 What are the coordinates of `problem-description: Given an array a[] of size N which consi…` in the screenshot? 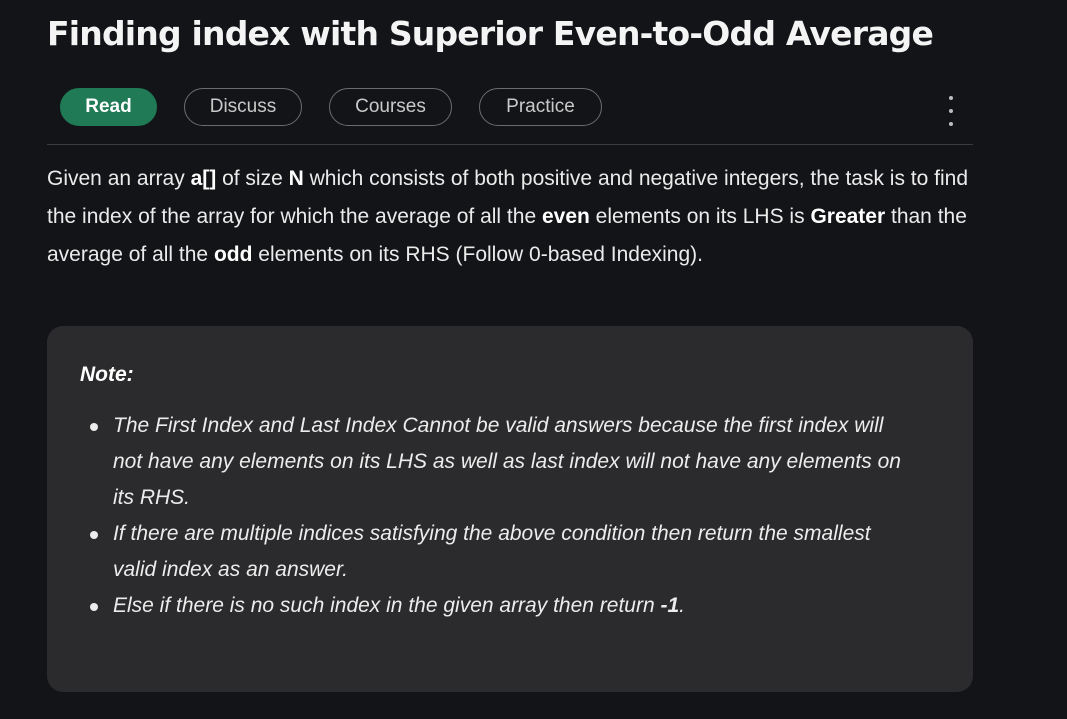 It's located at (512, 217).